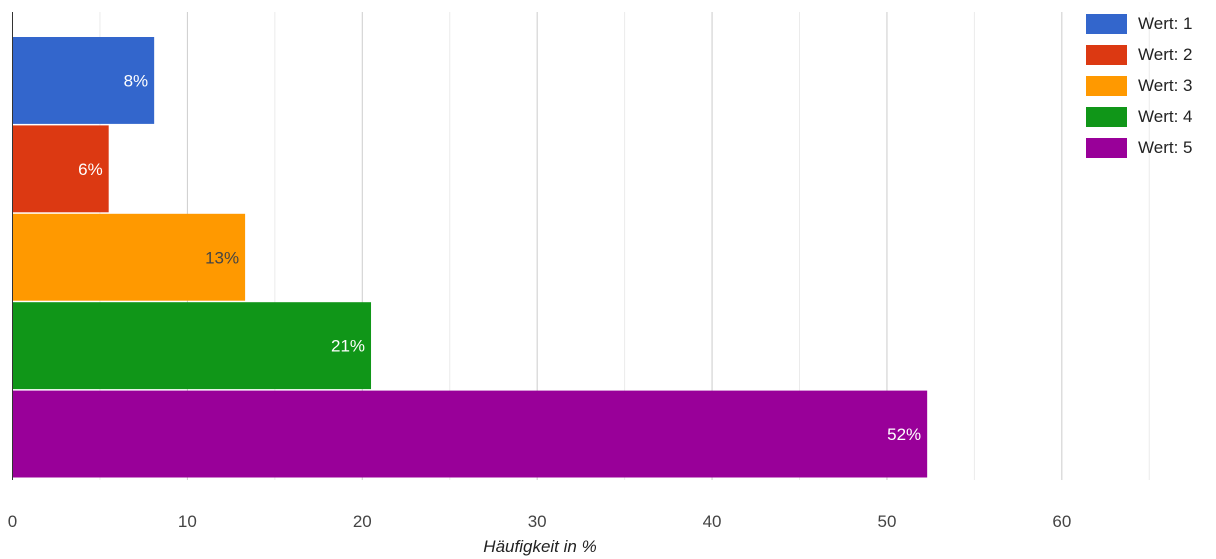 This screenshot has height=559, width=1216. What do you see at coordinates (1061, 521) in the screenshot?
I see `x-tick-label: 60` at bounding box center [1061, 521].